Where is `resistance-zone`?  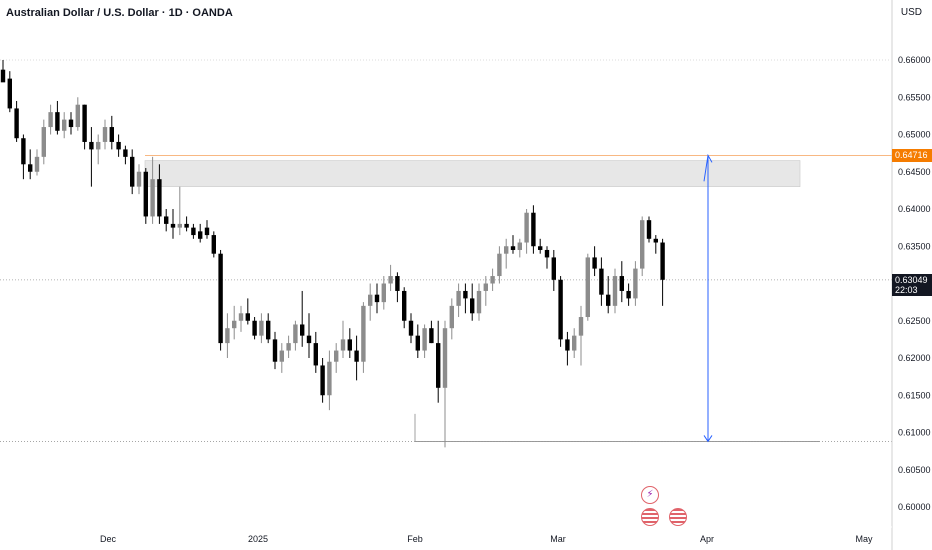
resistance-zone is located at coordinates (472, 173).